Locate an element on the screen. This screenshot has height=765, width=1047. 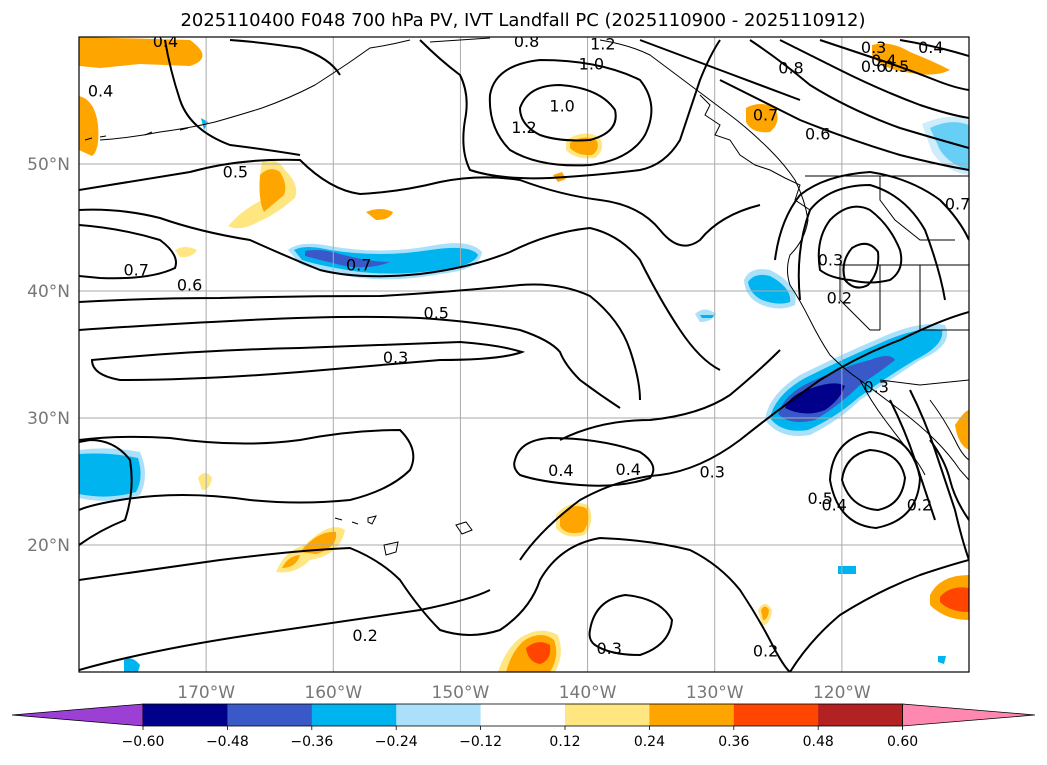
contour-0.6-left is located at coordinates (128, 252).